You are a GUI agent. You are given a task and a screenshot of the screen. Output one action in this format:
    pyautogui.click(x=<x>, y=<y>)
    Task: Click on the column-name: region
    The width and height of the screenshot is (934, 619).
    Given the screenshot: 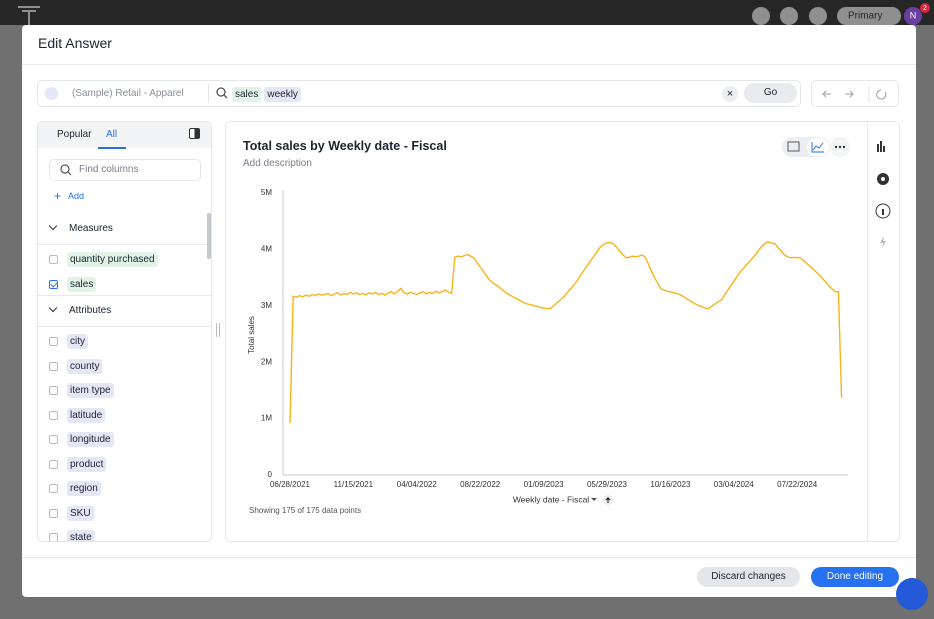 What is the action you would take?
    pyautogui.click(x=84, y=488)
    